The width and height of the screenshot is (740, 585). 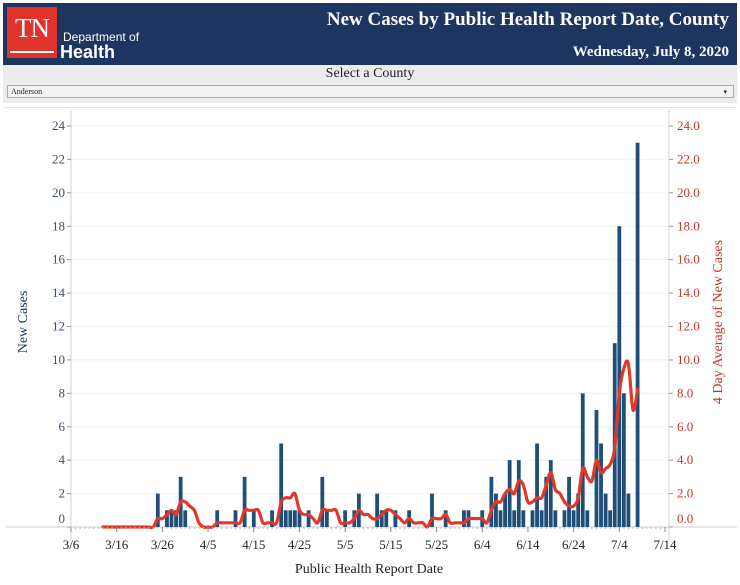 I want to click on x-axis-title: Public Health Report Date, so click(x=369, y=569).